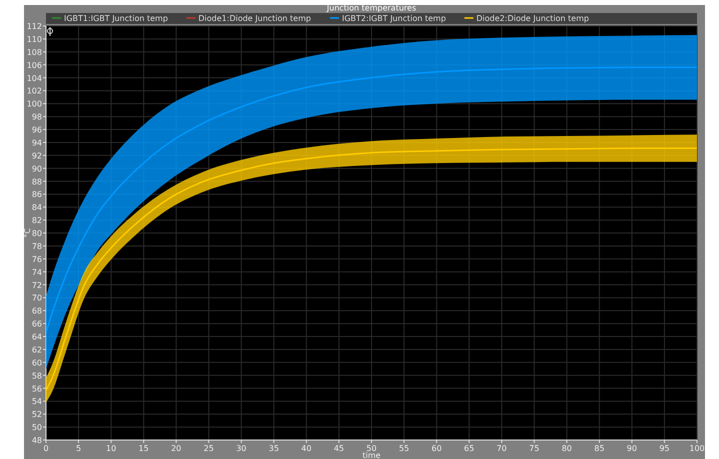 The width and height of the screenshot is (719, 459). I want to click on y-tick-label: 58, so click(37, 375).